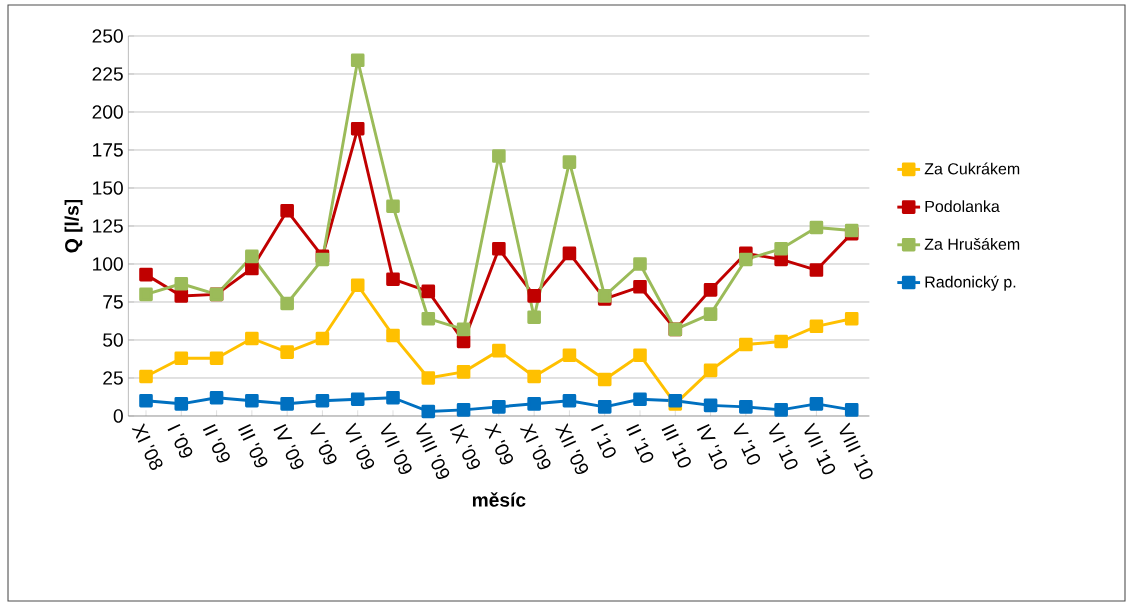  I want to click on x-tick-label: I '10, so click(603, 440).